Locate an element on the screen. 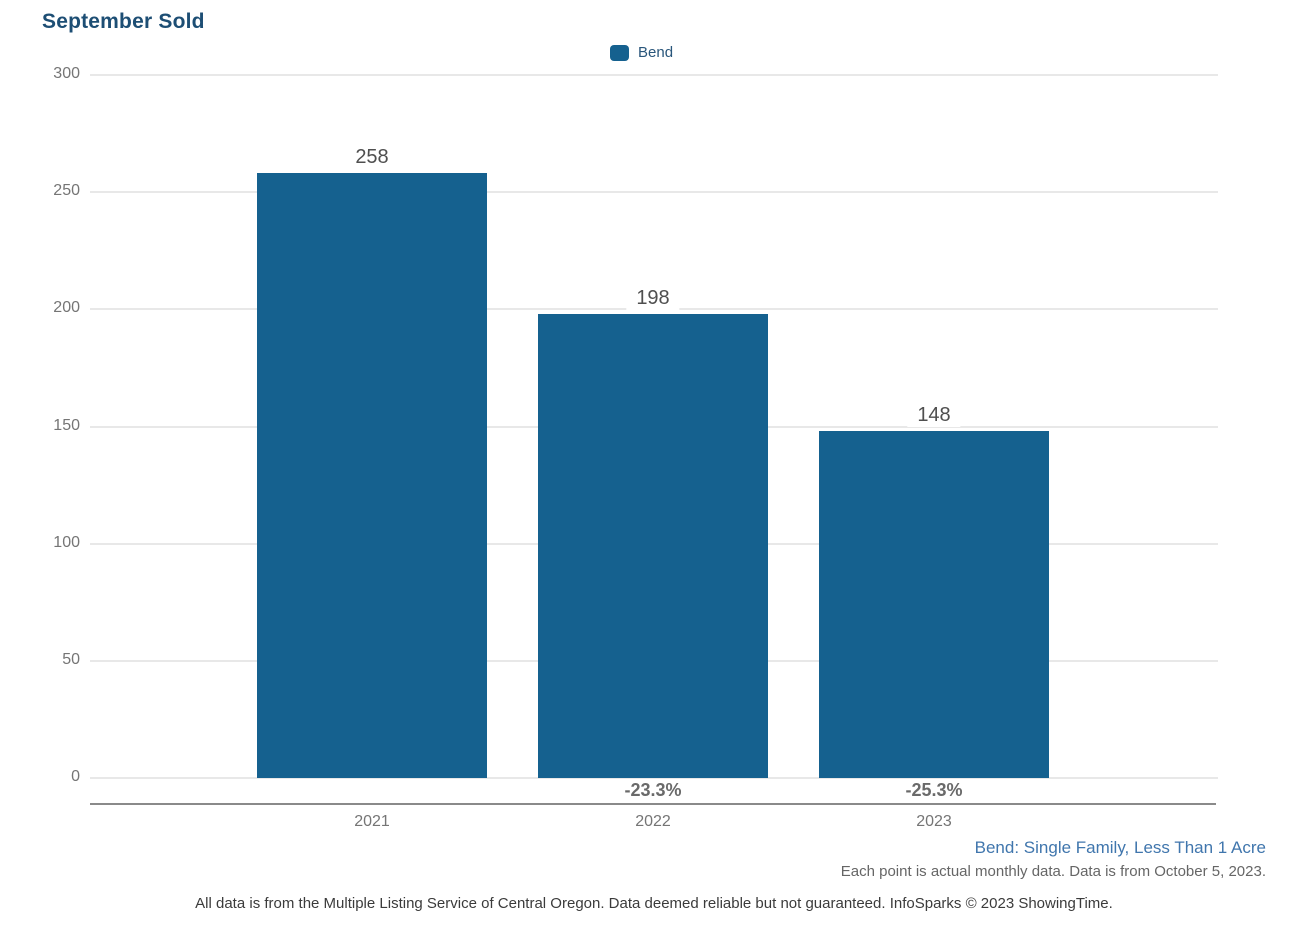 Image resolution: width=1308 pixels, height=934 pixels. bar-pct-label: -25.3% is located at coordinates (934, 790).